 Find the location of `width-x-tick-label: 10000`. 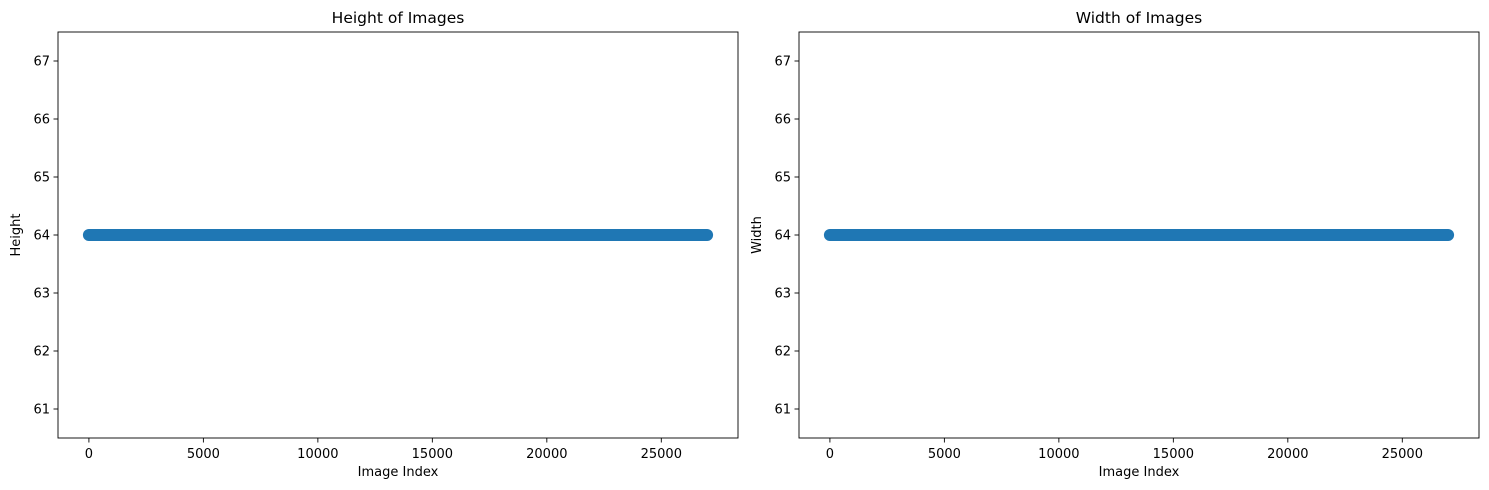

width-x-tick-label: 10000 is located at coordinates (1058, 454).